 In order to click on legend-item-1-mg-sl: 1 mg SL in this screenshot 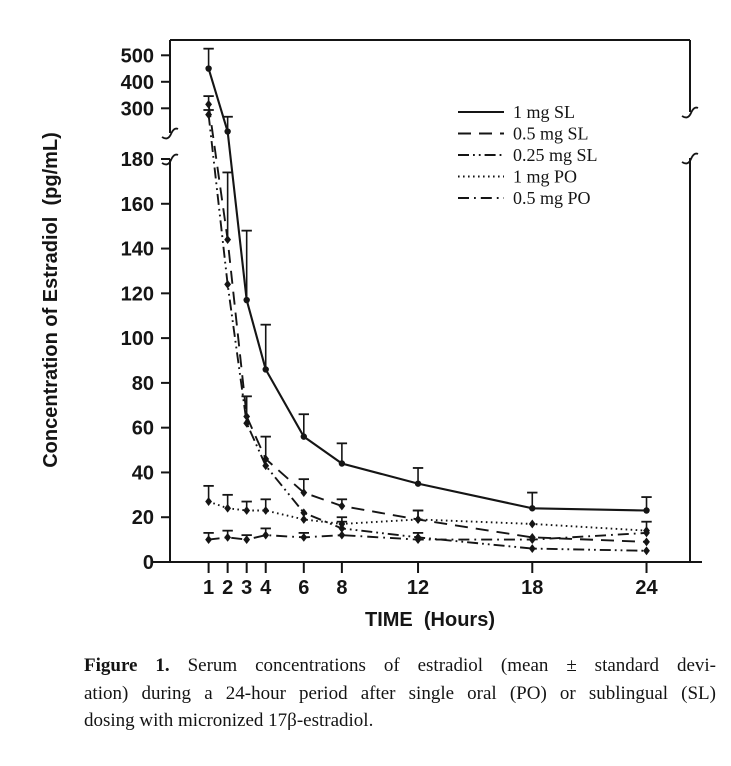, I will do `click(516, 112)`.